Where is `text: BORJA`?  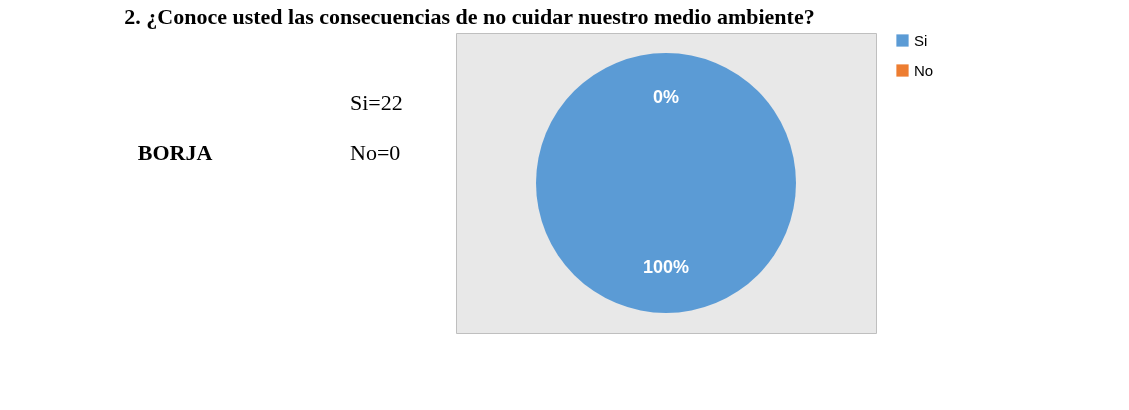
text: BORJA is located at coordinates (175, 152).